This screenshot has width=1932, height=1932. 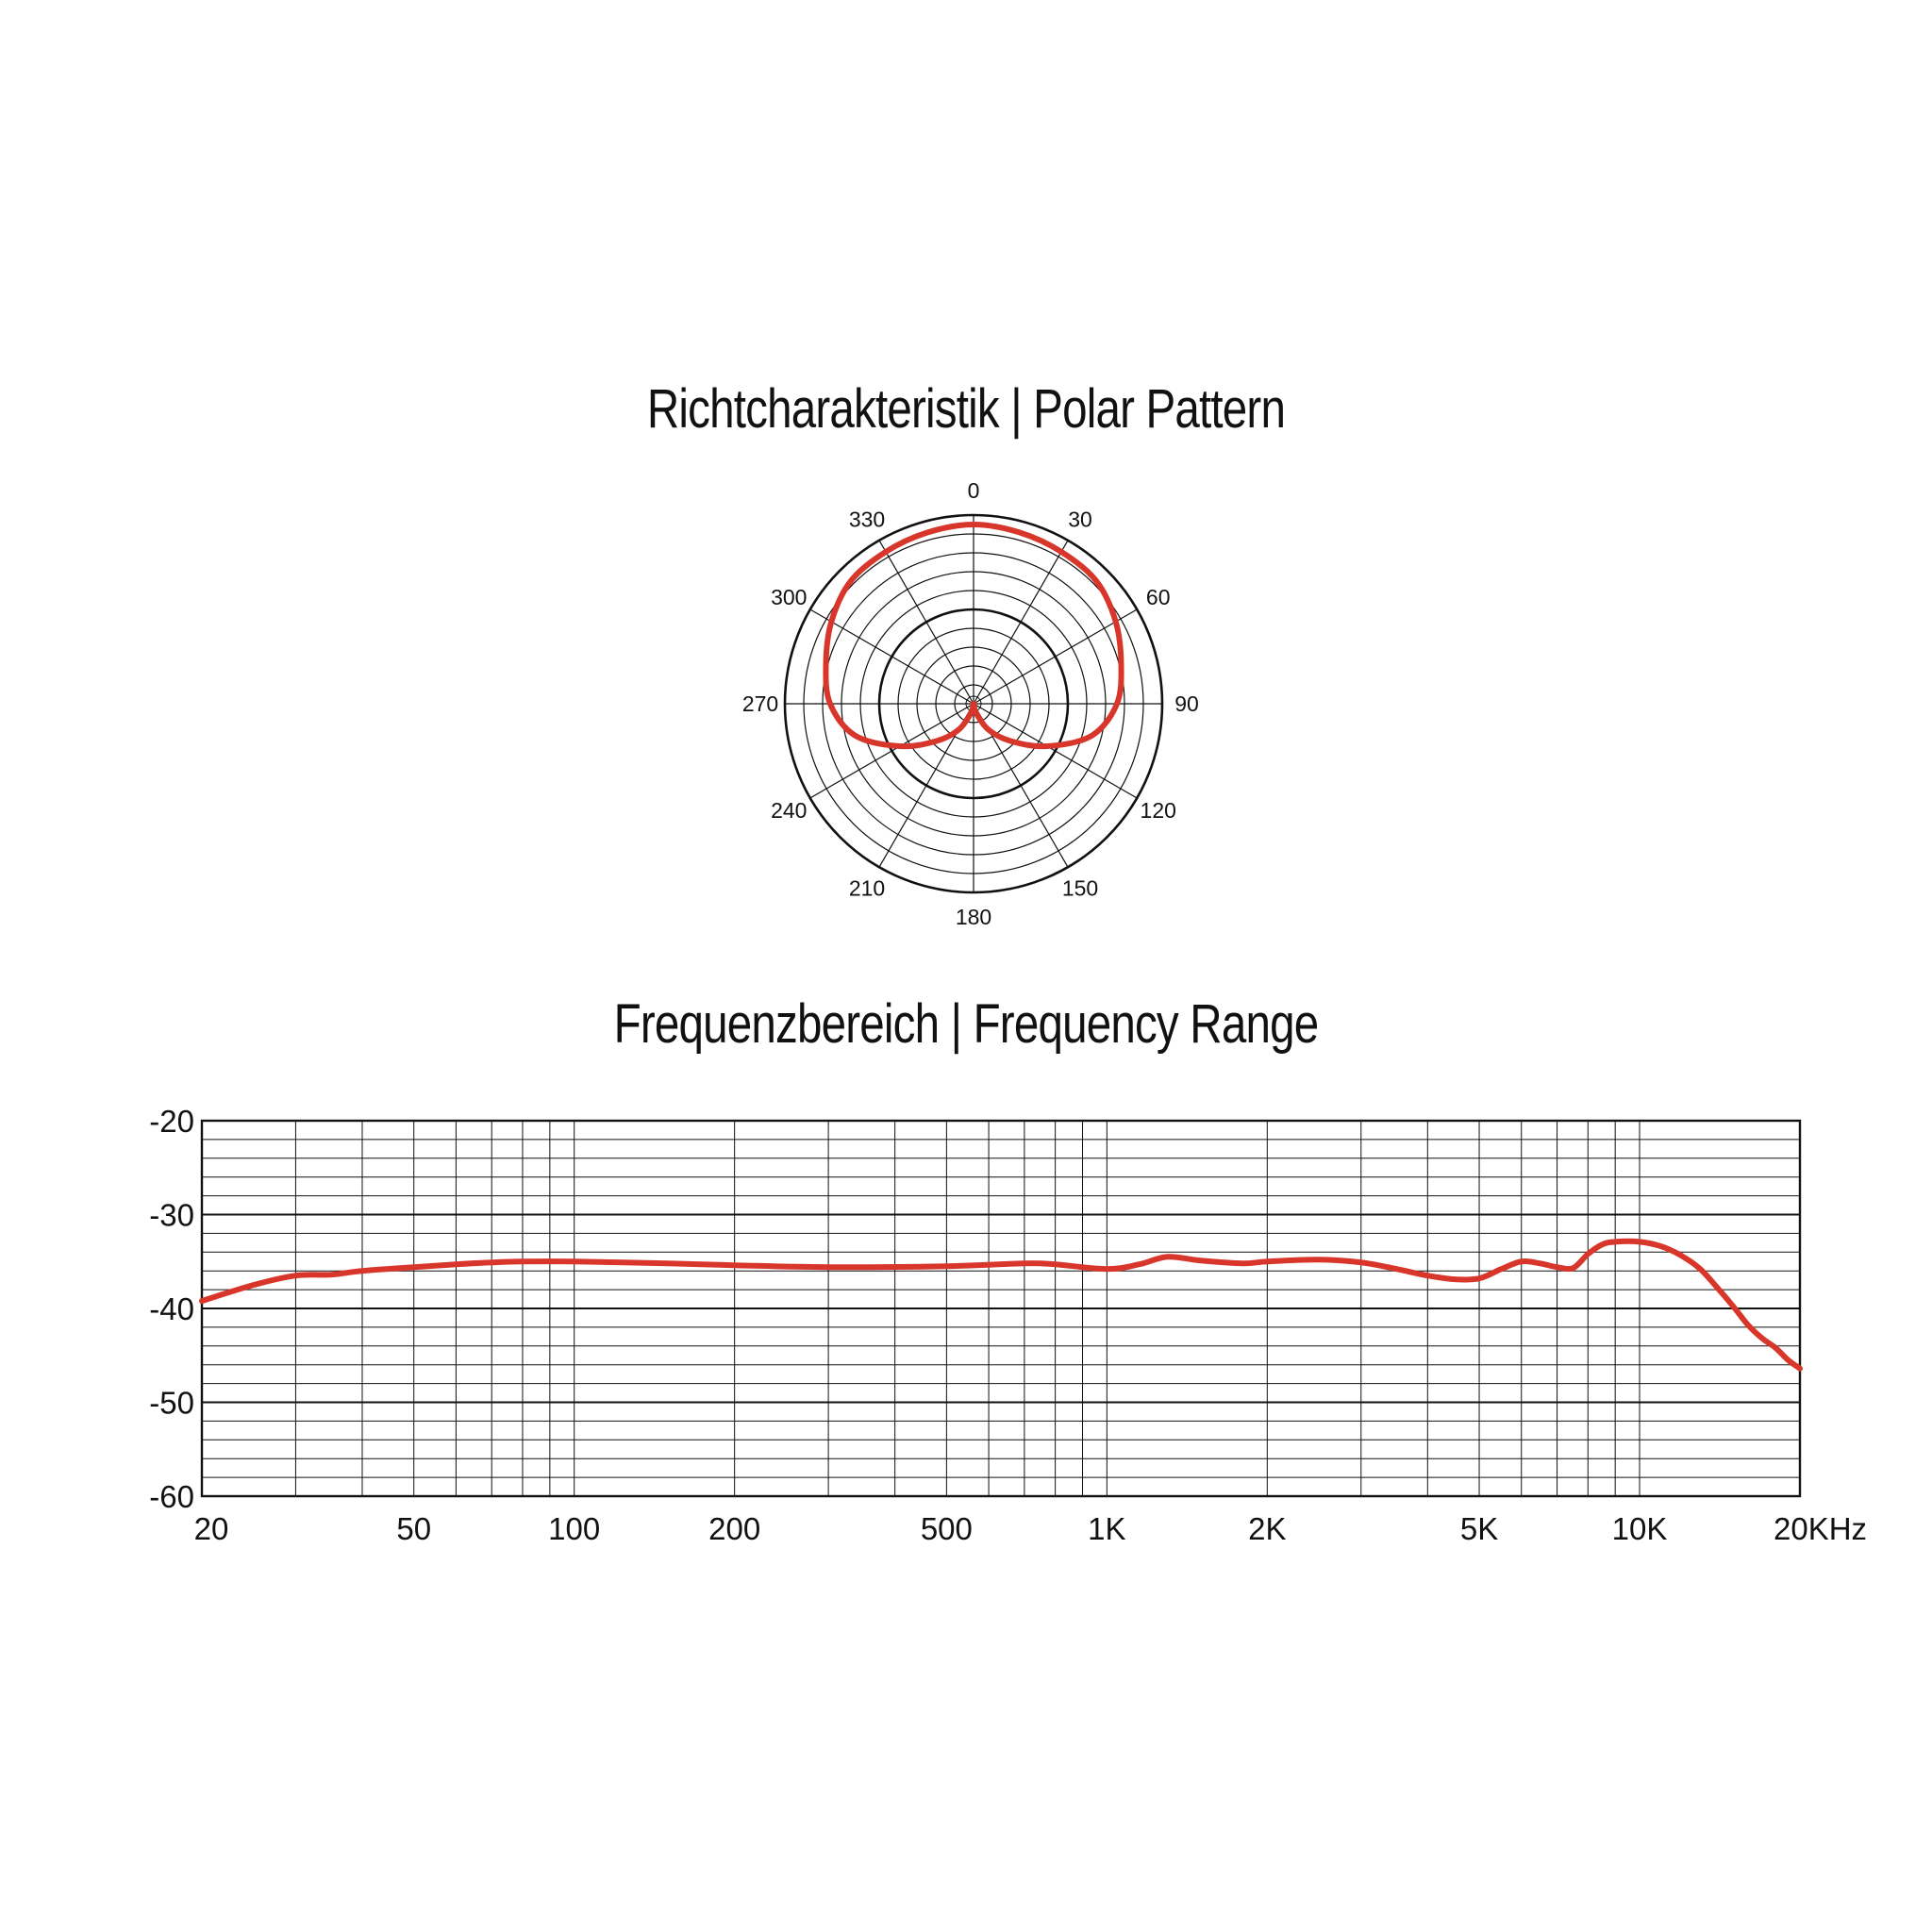 I want to click on polar-angle-label: 0, so click(x=974, y=490).